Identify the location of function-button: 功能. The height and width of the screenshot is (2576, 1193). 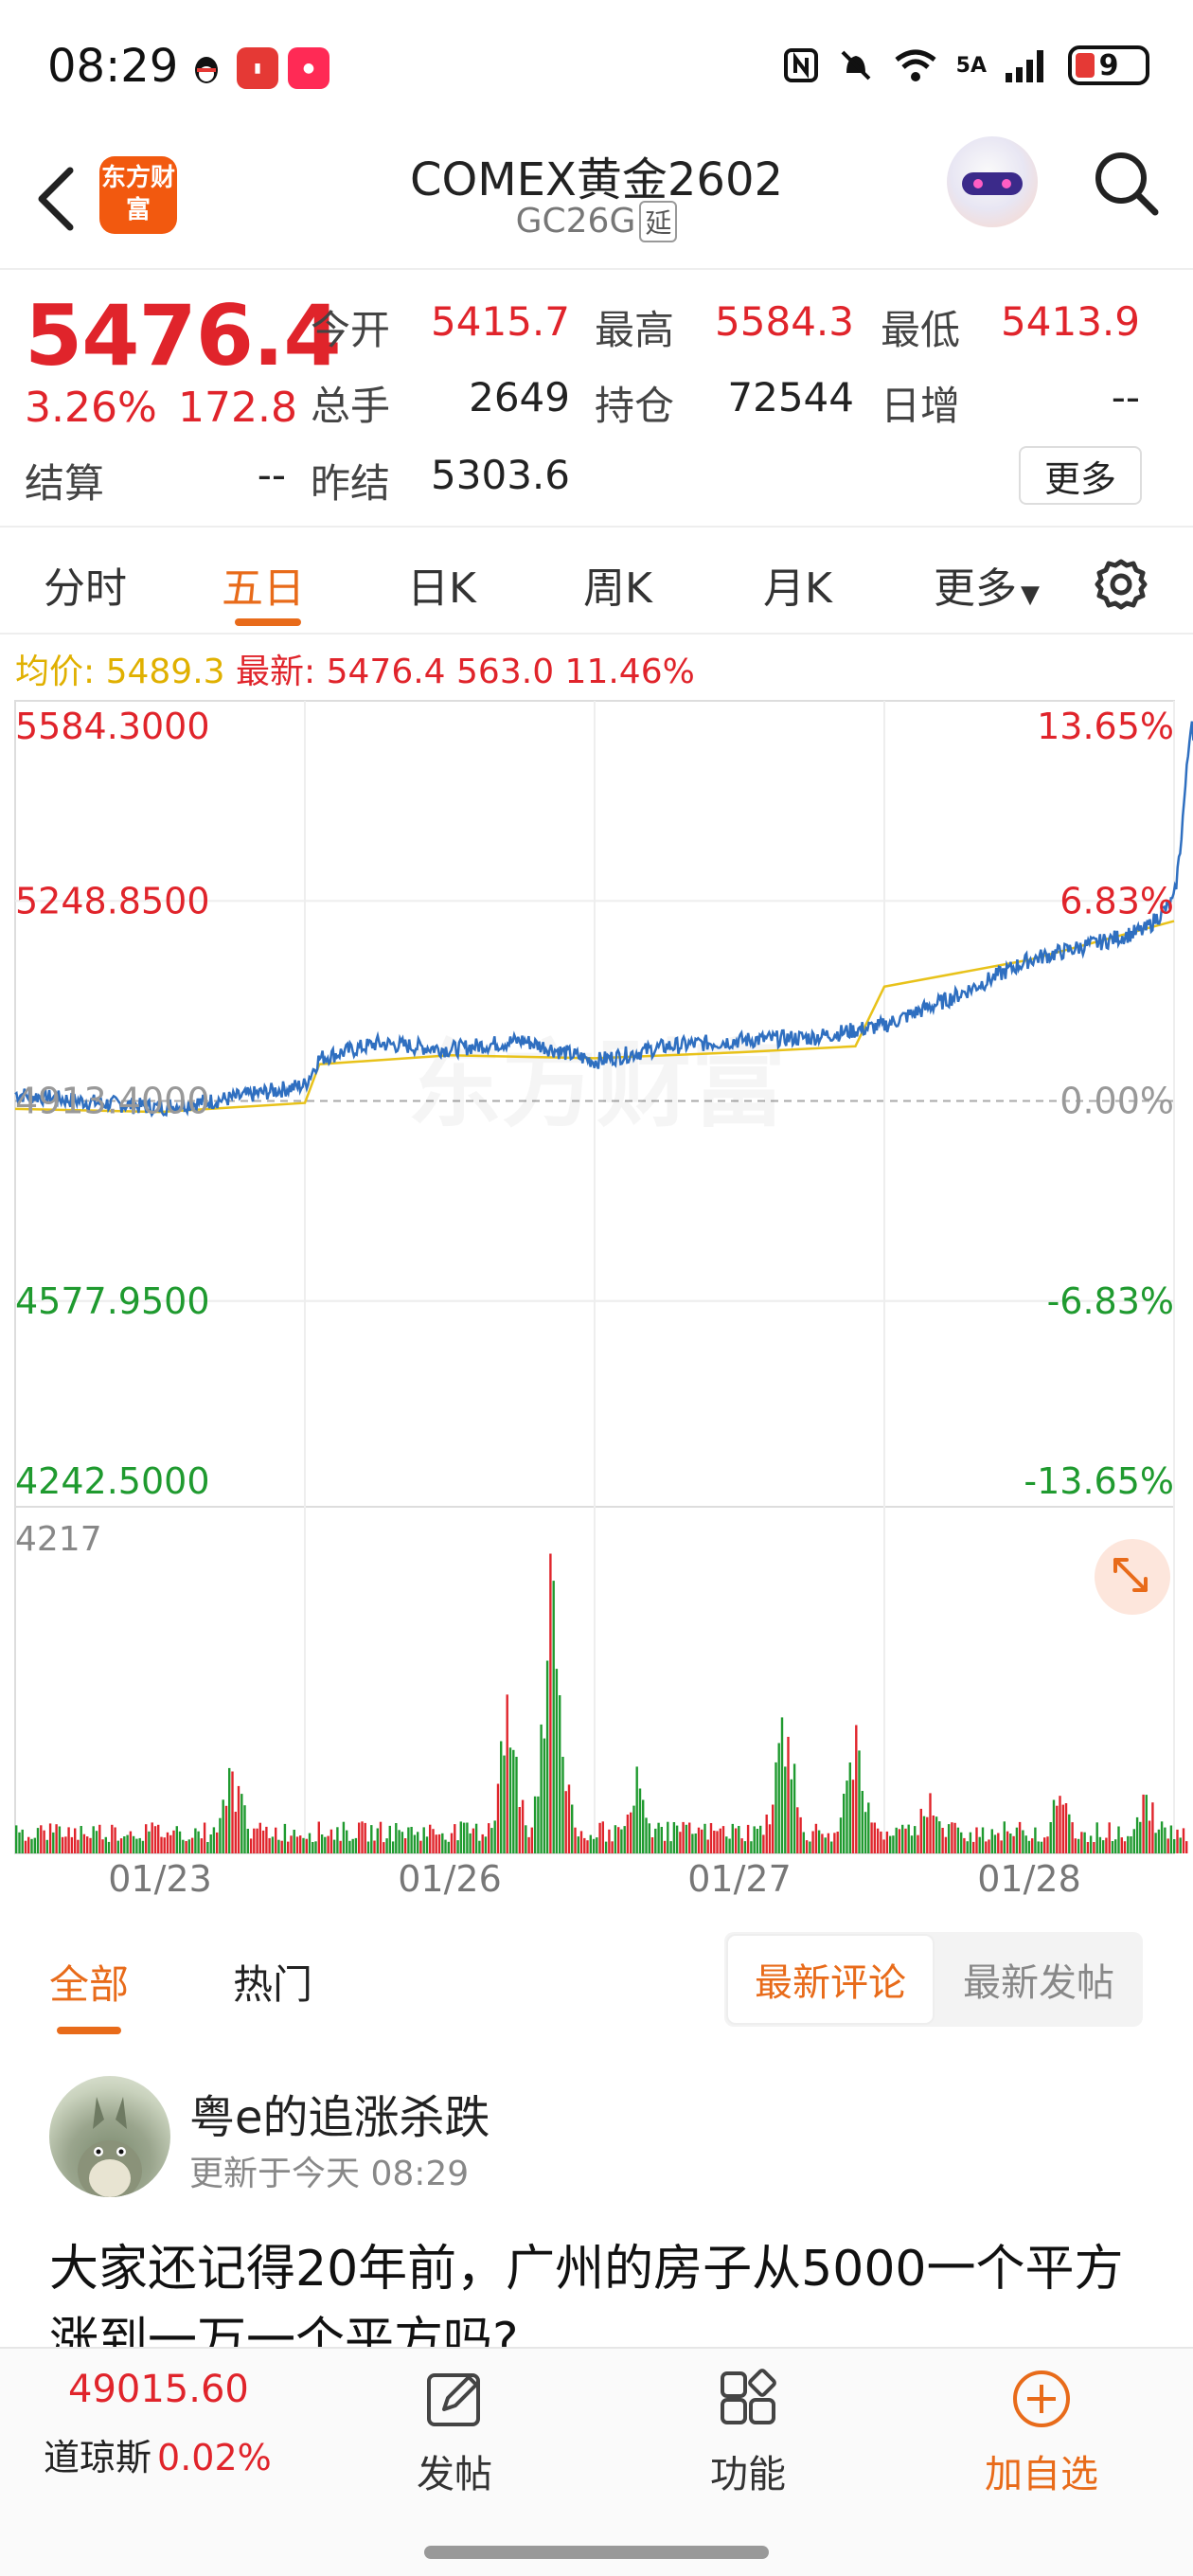
(748, 2432).